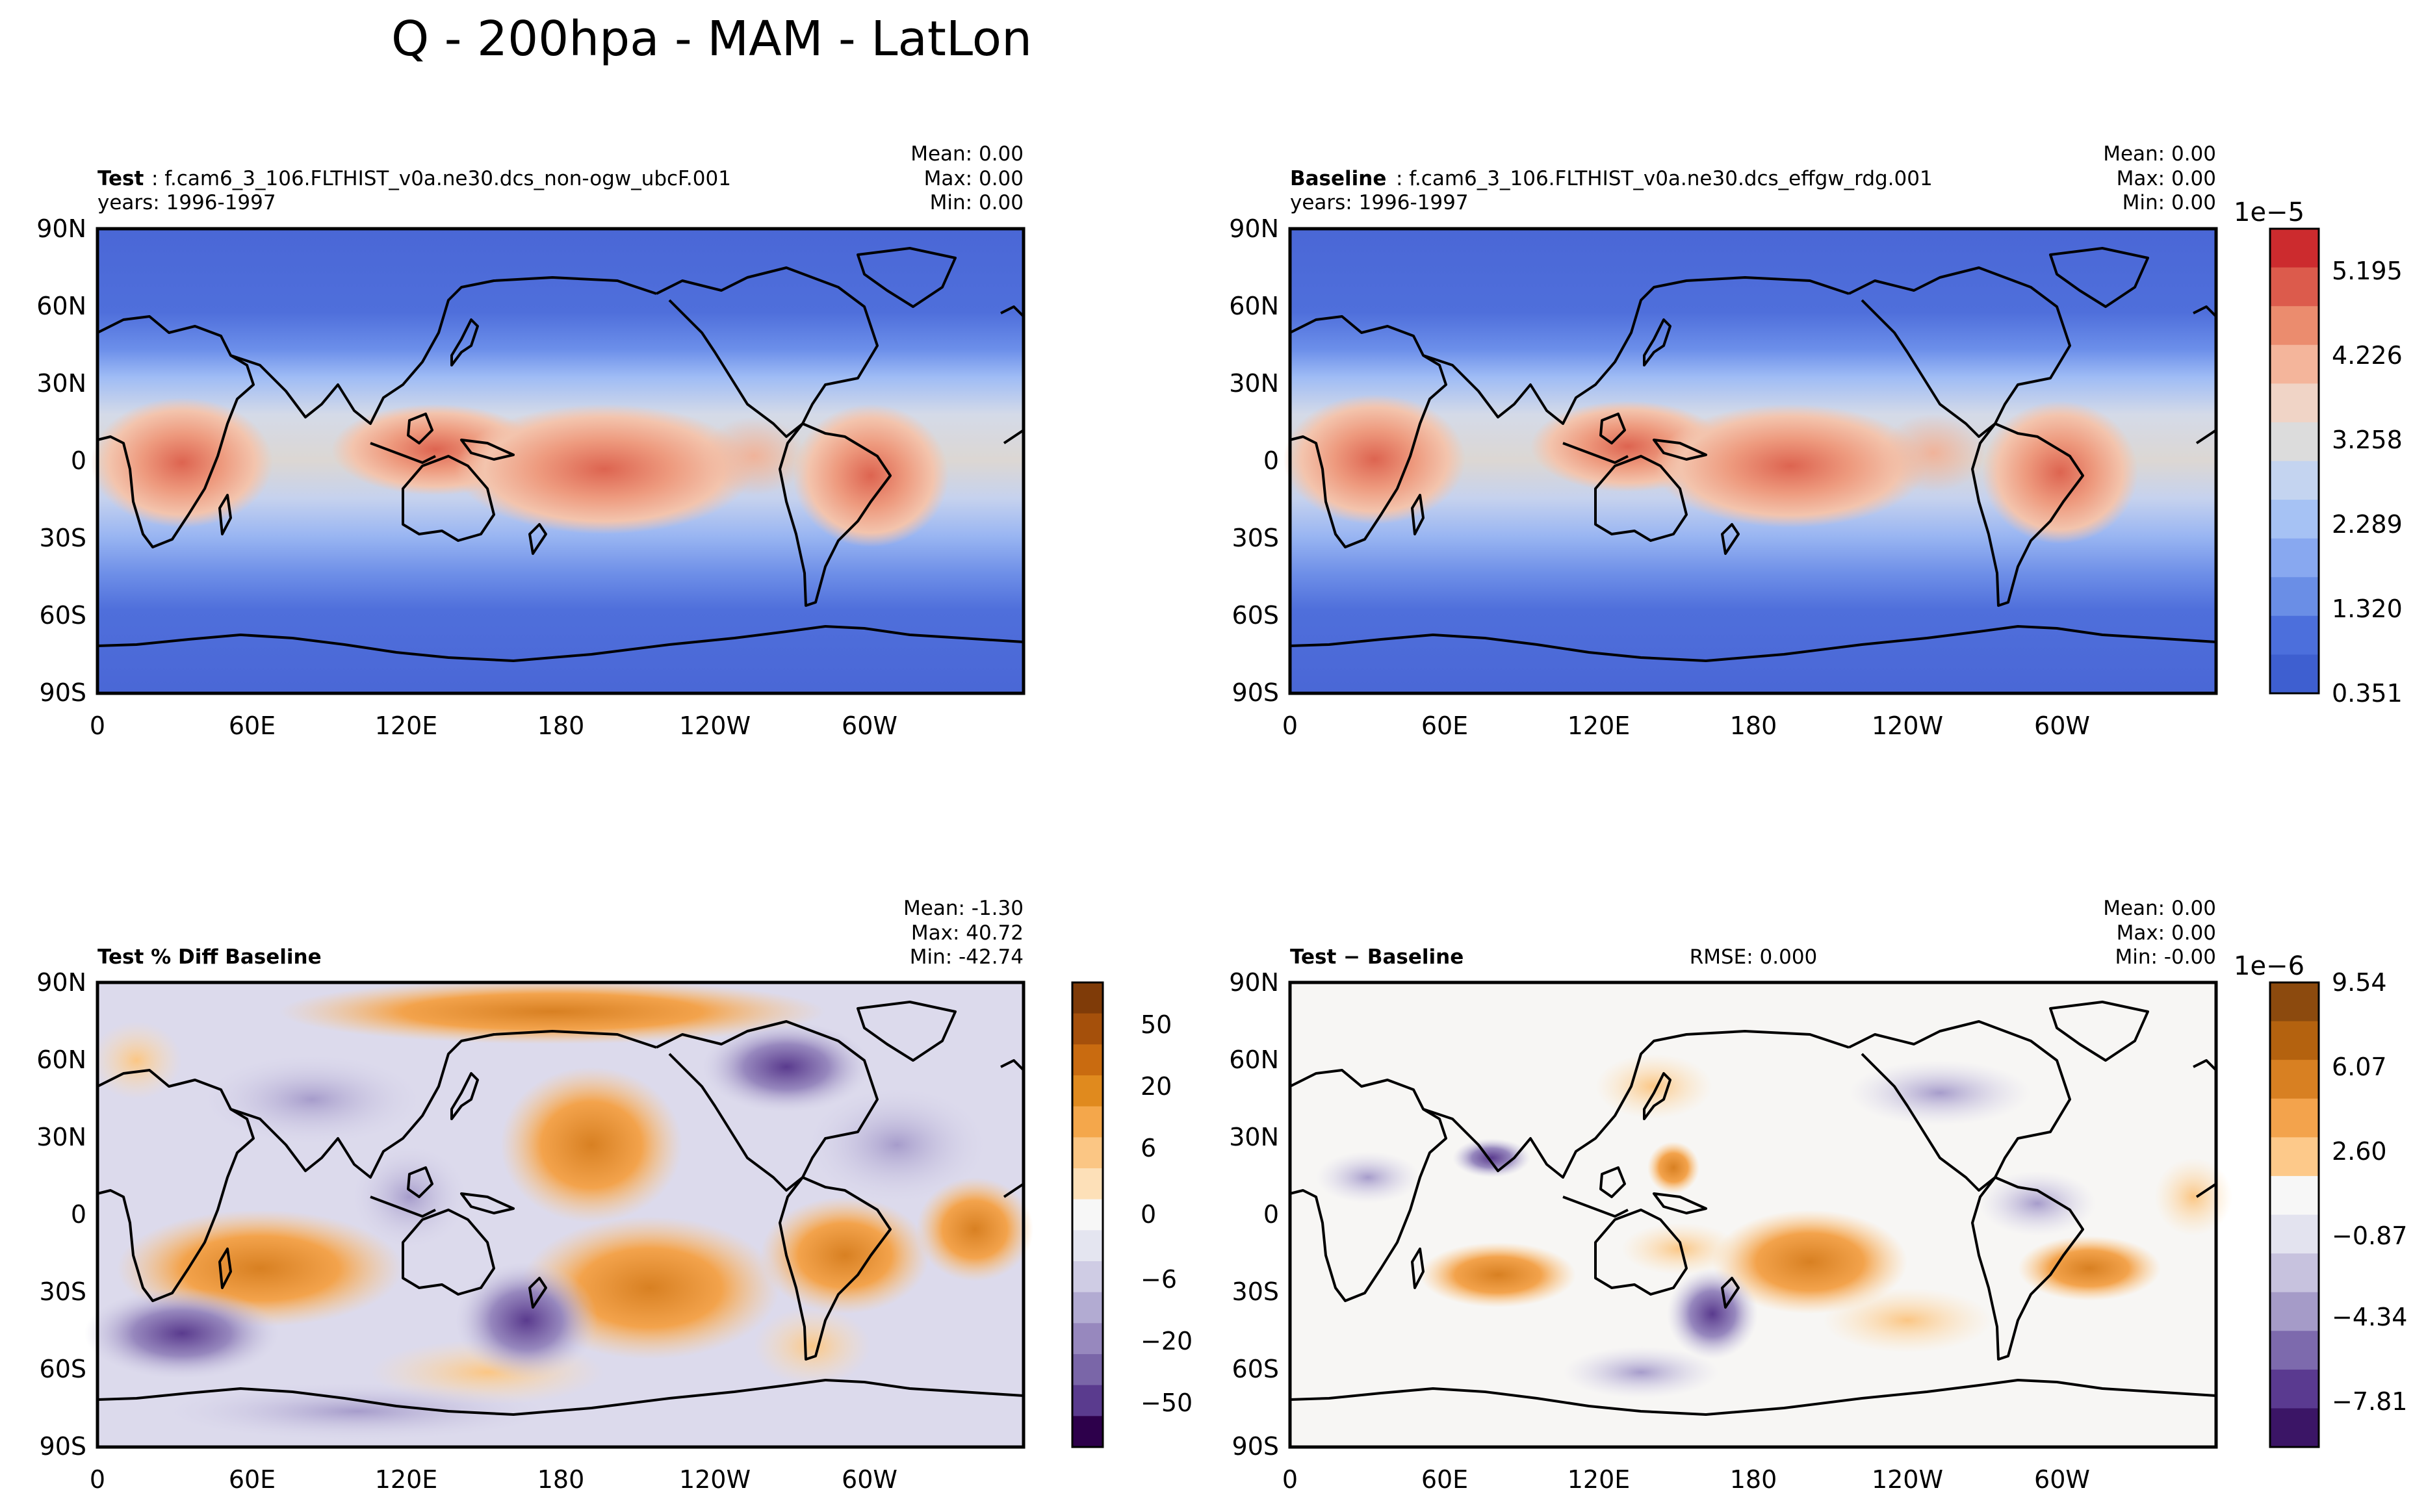 This screenshot has width=2426, height=1512. I want to click on colorbar-tick: 0.351, so click(2368, 693).